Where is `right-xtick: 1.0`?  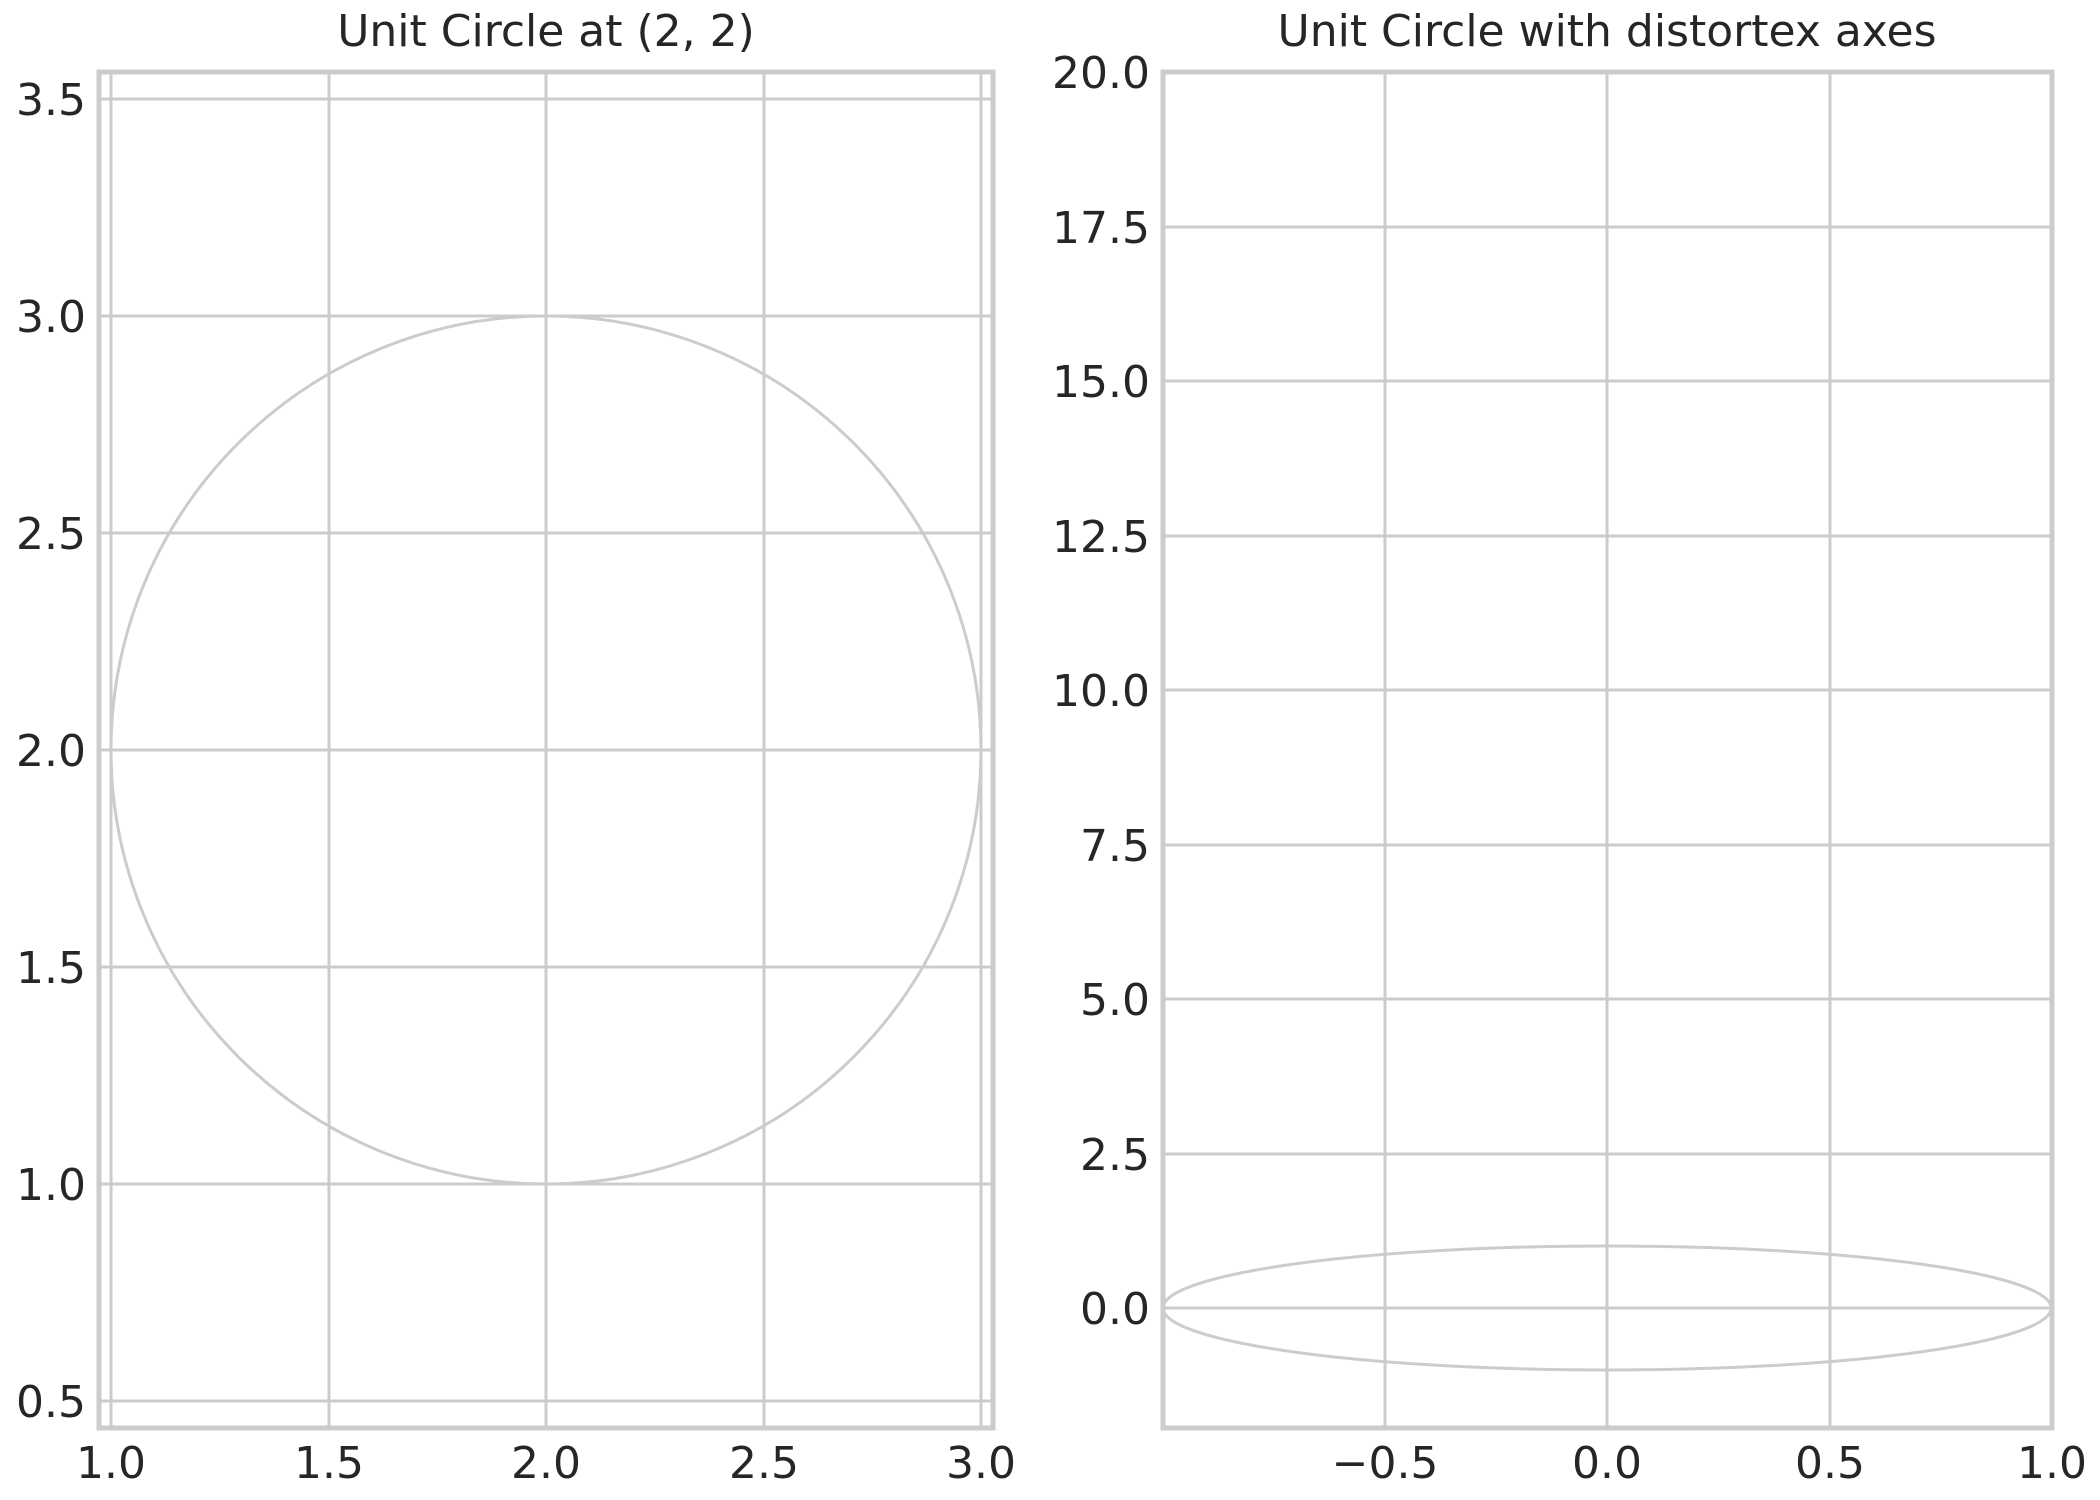
right-xtick: 1.0 is located at coordinates (2052, 1463).